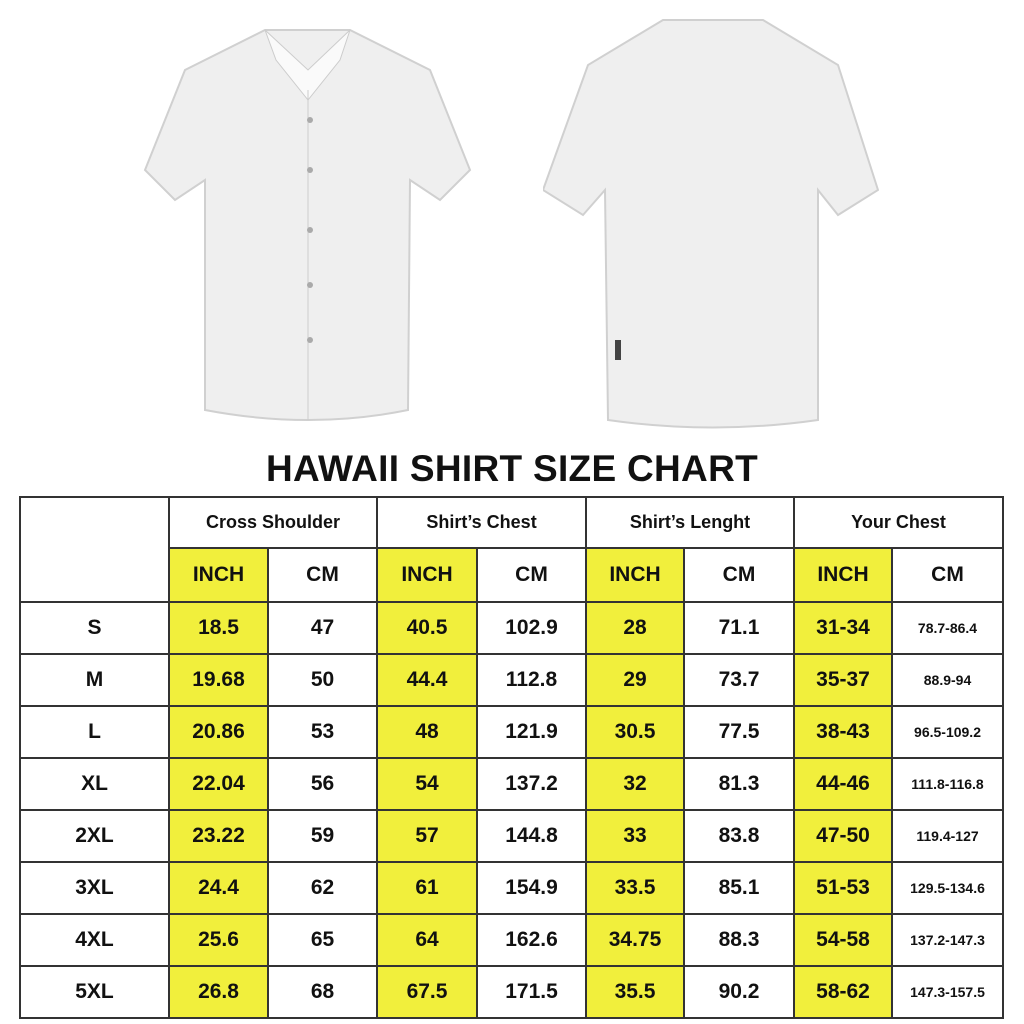 This screenshot has width=1024, height=1024. Describe the element at coordinates (690, 522) in the screenshot. I see `group-header: Shirt’s Lenght` at that location.